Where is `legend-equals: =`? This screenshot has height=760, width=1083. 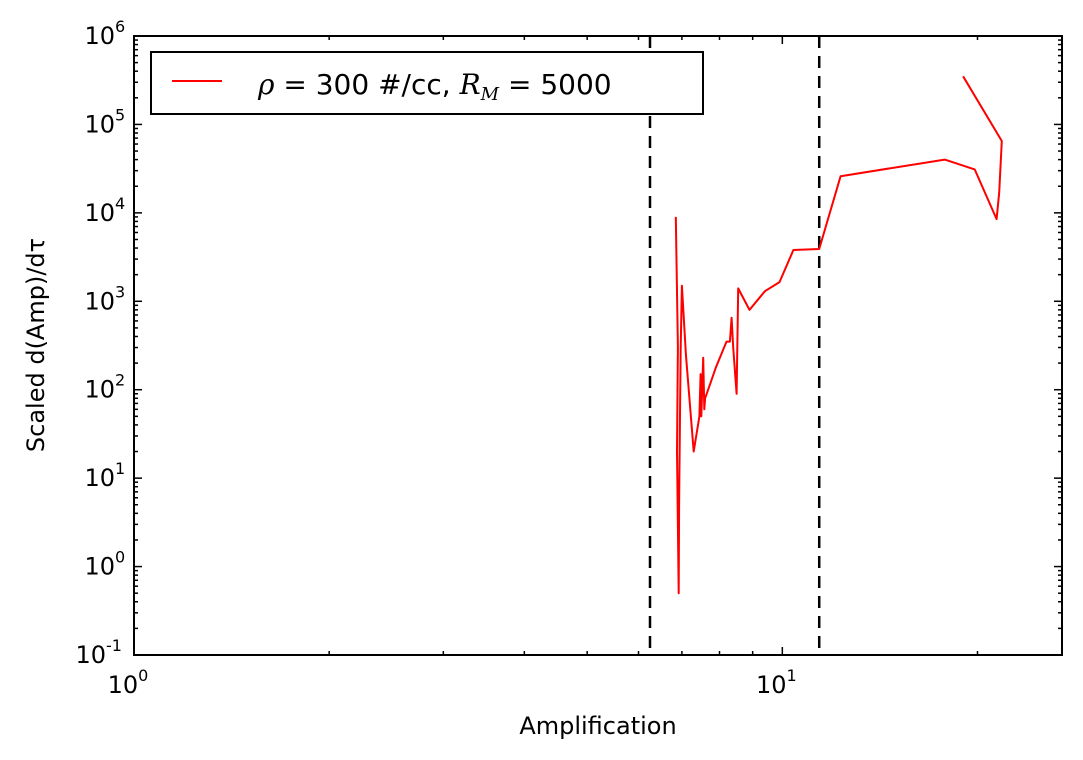
legend-equals: = is located at coordinates (294, 84).